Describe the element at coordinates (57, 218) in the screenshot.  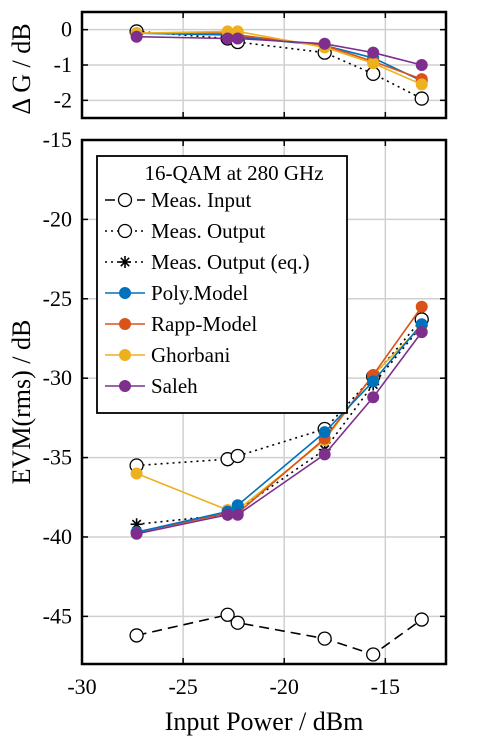
I see `evm-y-tick-label: -20` at that location.